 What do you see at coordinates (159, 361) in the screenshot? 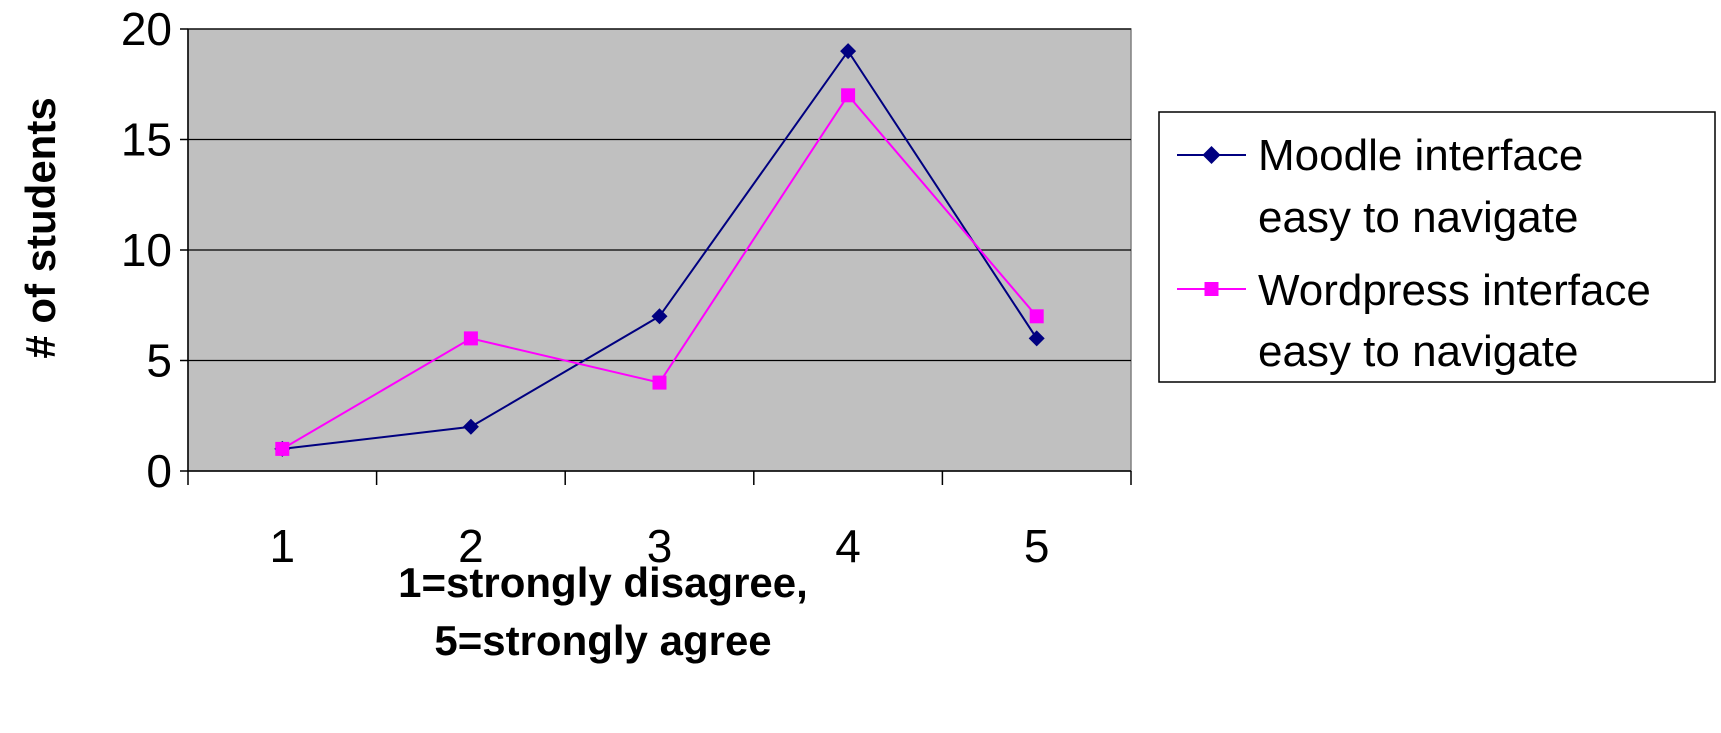
I see `y-tick-label-5: 5` at bounding box center [159, 361].